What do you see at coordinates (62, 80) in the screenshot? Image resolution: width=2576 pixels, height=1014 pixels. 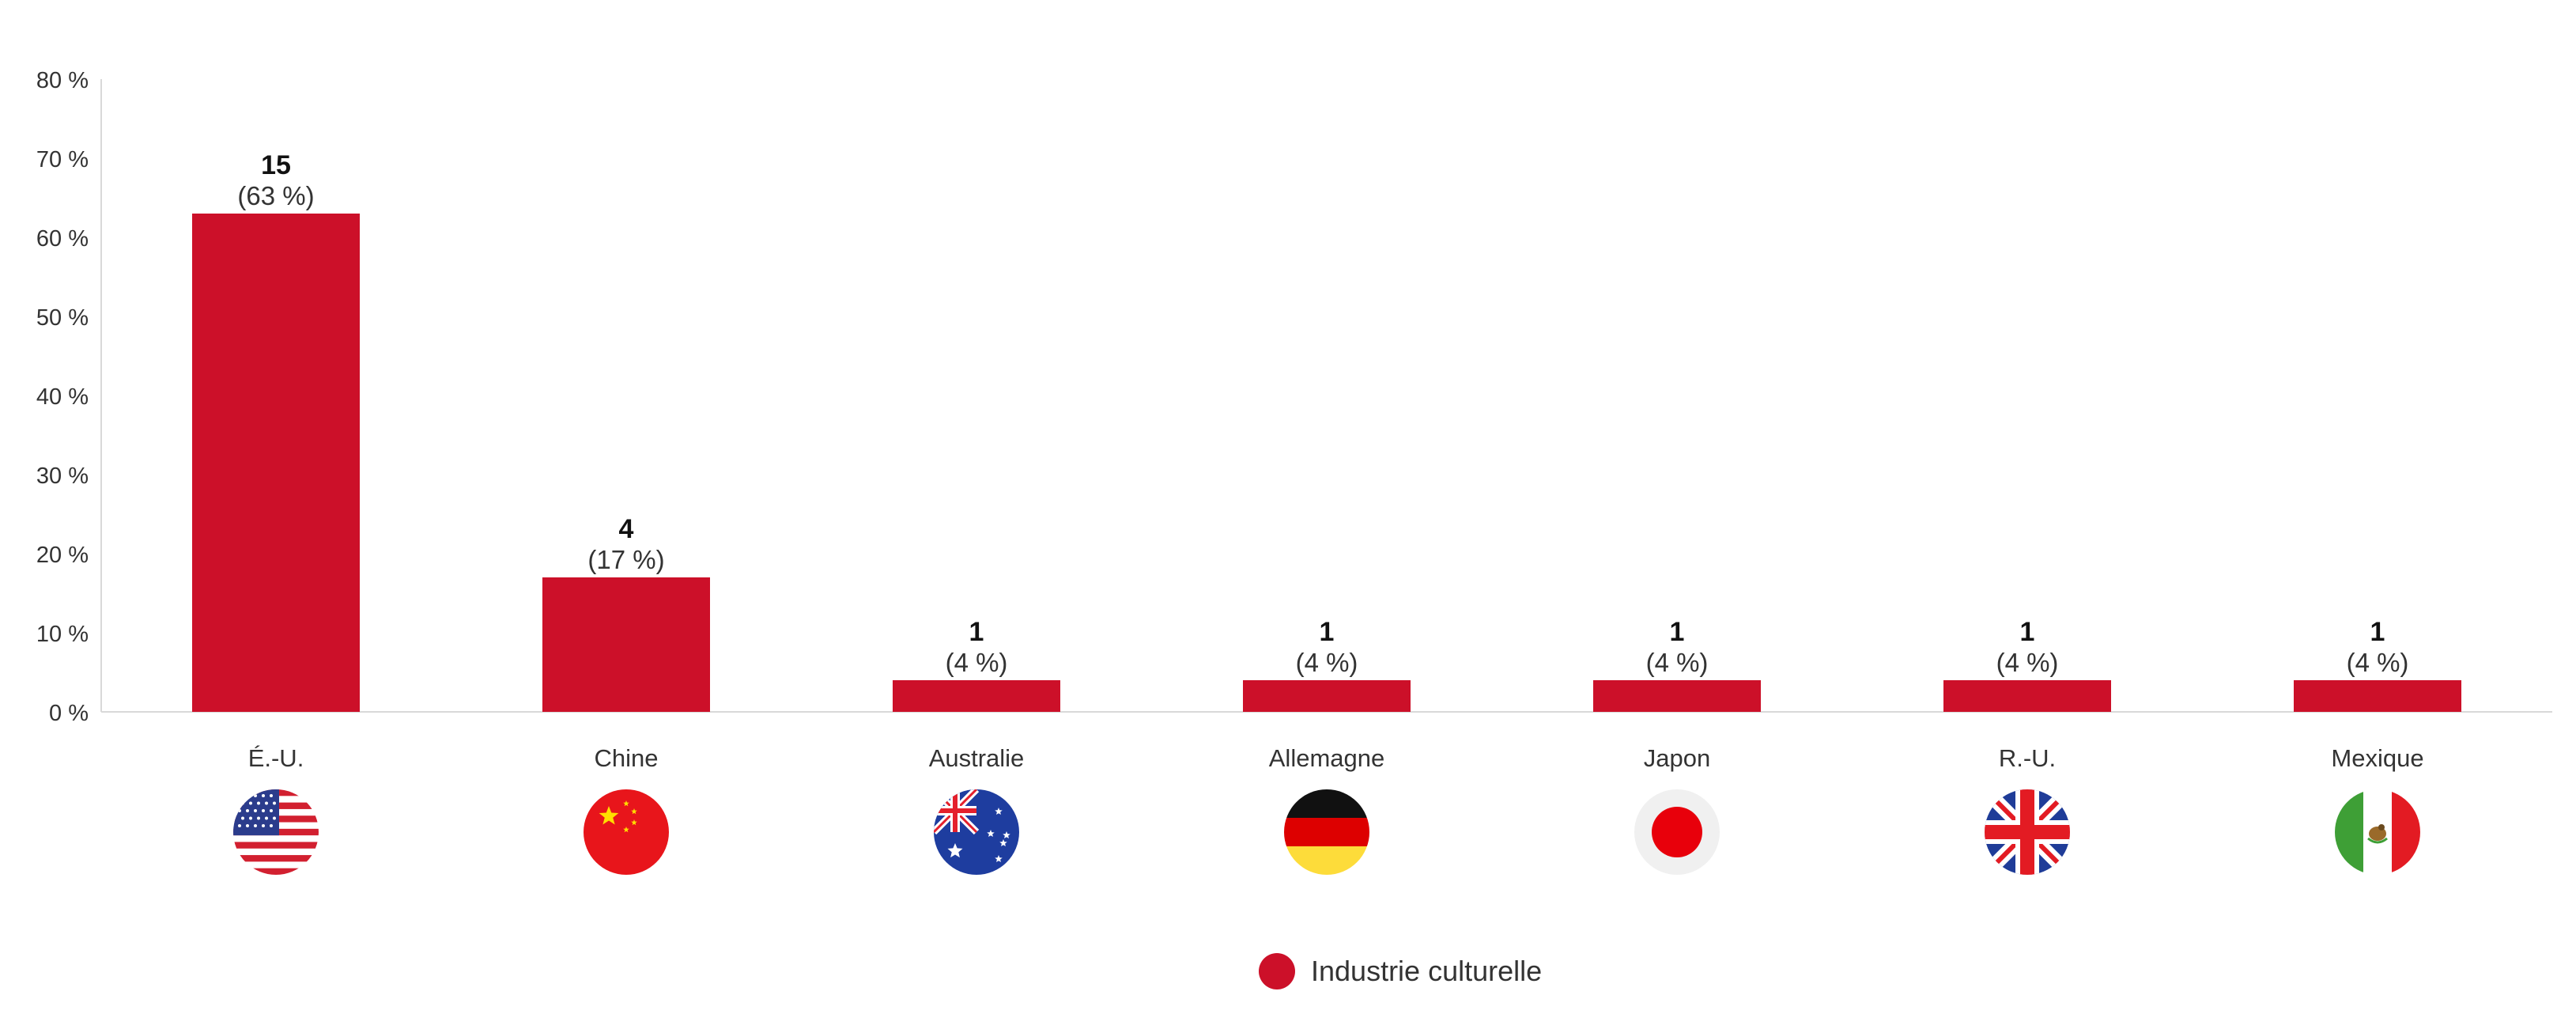 I see `y-tick-label: 80 %` at bounding box center [62, 80].